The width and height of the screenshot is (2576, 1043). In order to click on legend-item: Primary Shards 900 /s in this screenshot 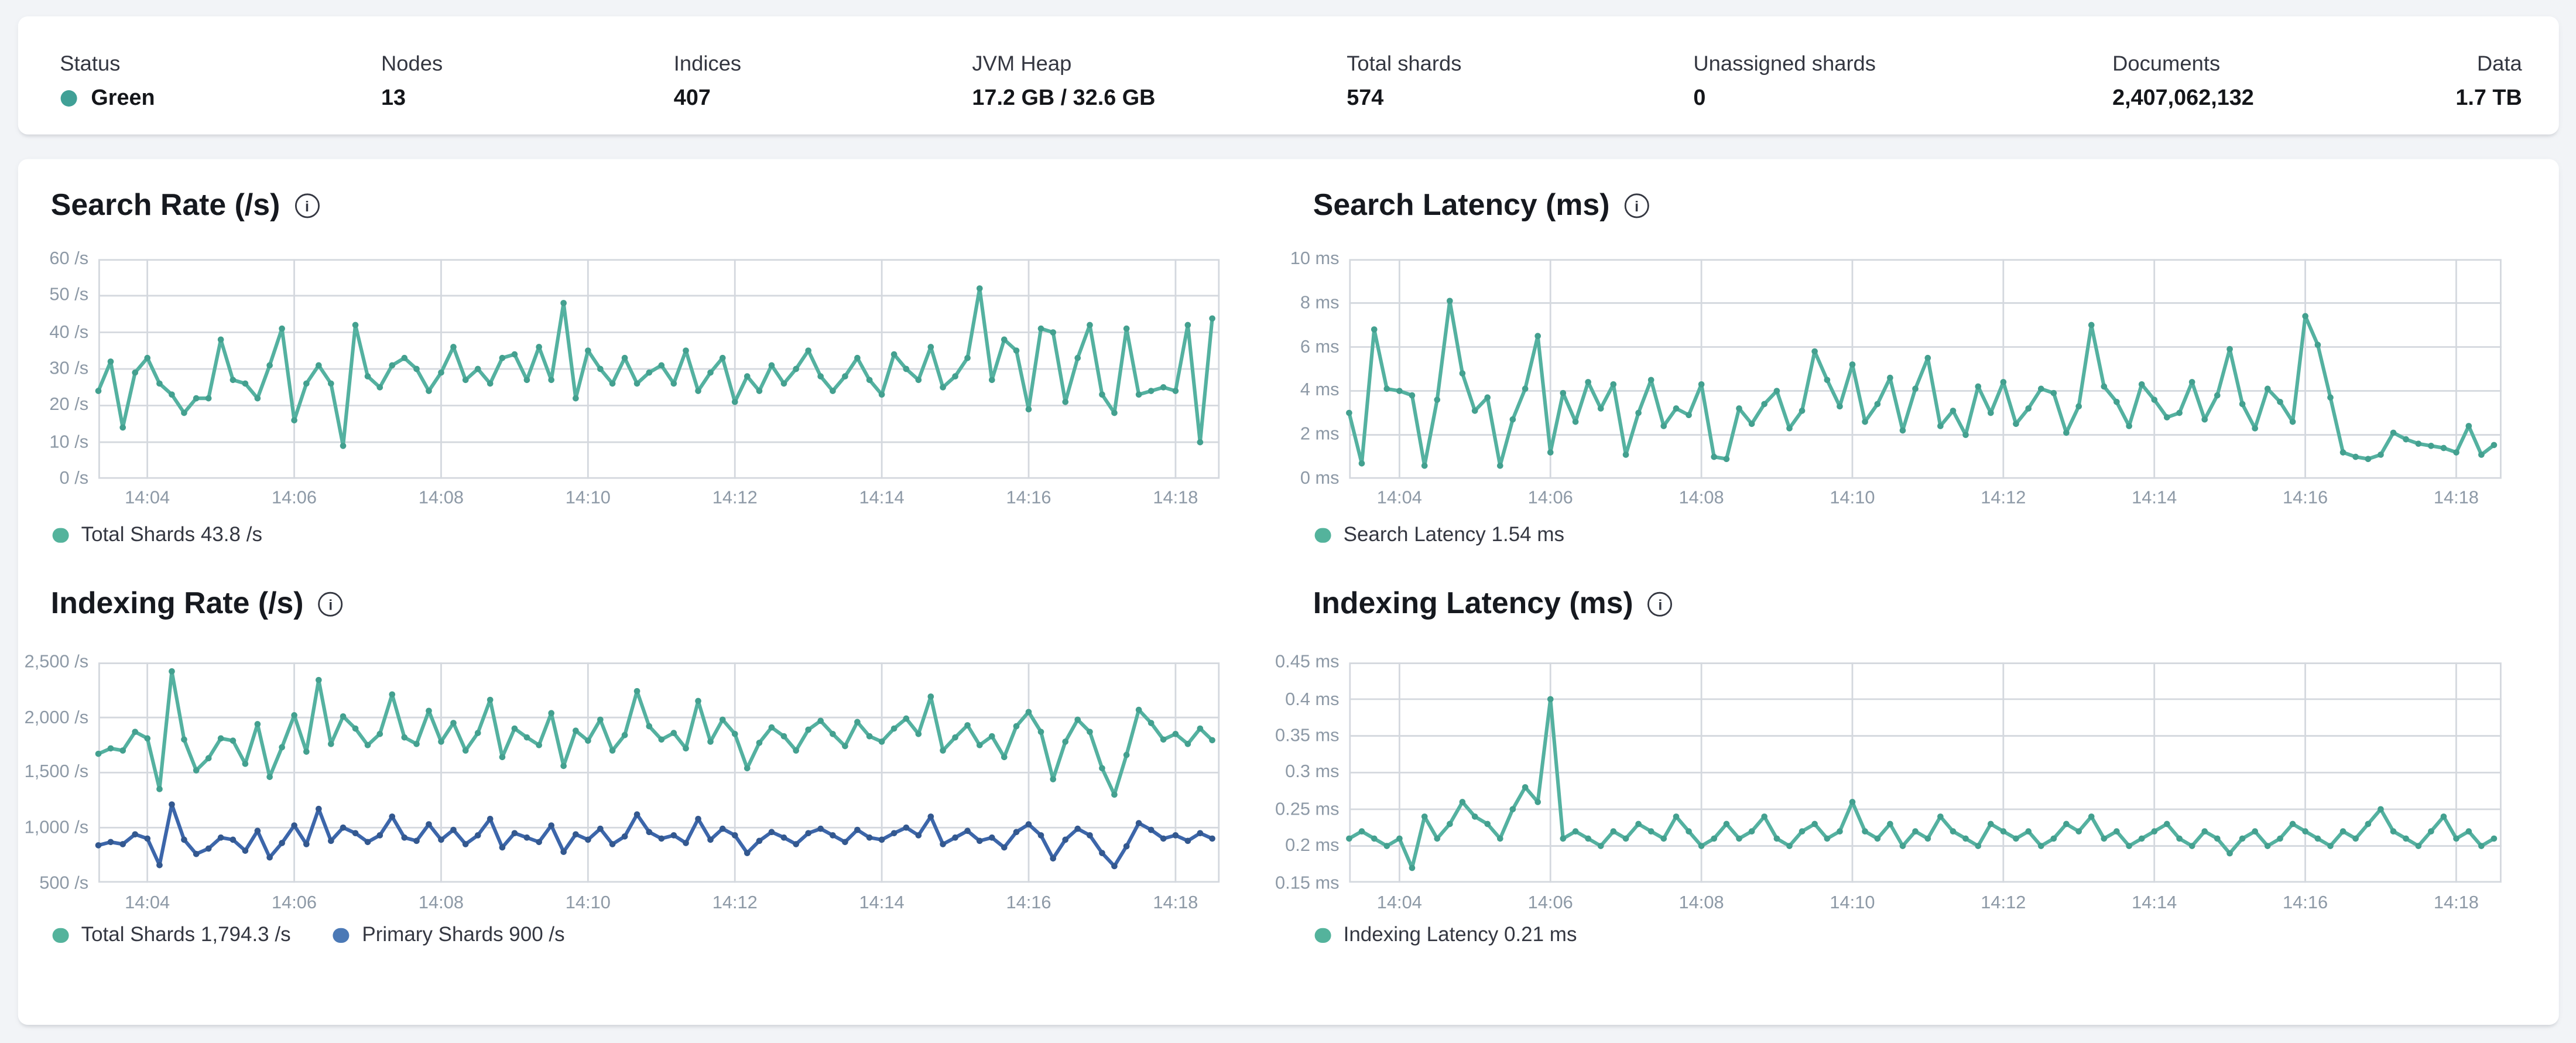, I will do `click(449, 935)`.